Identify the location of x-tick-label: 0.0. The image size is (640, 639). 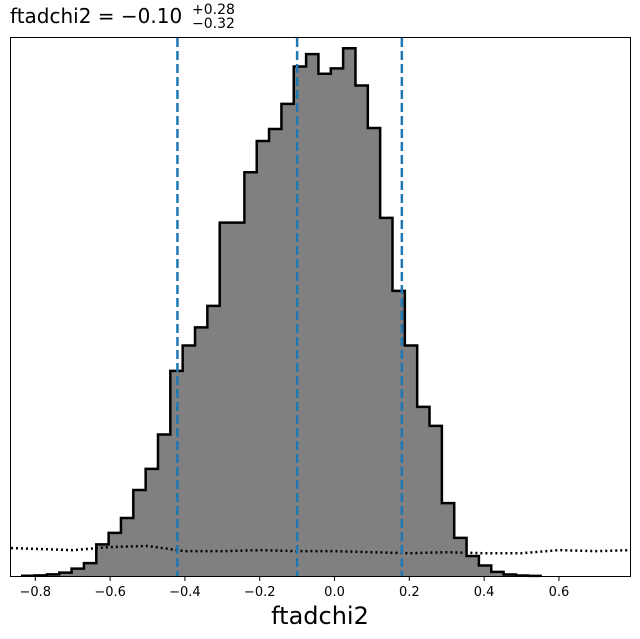
(334, 592).